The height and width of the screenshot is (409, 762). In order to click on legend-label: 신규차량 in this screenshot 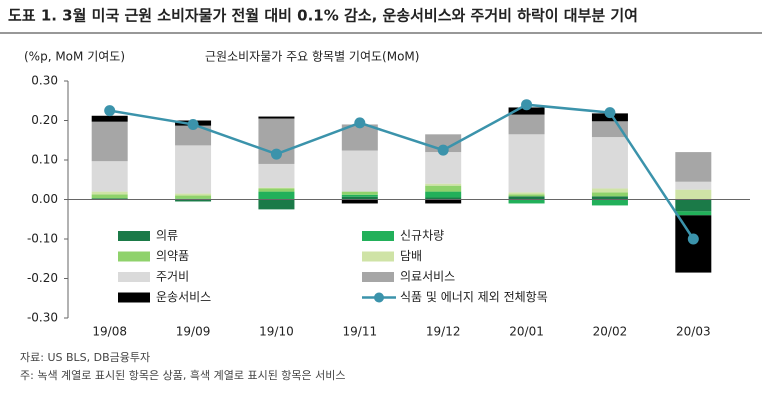, I will do `click(422, 236)`.